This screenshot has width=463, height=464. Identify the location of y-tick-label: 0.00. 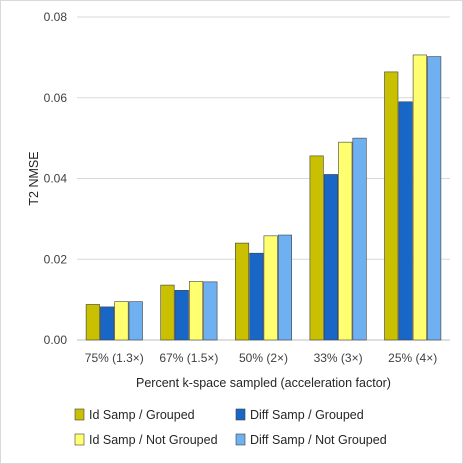
(56, 340).